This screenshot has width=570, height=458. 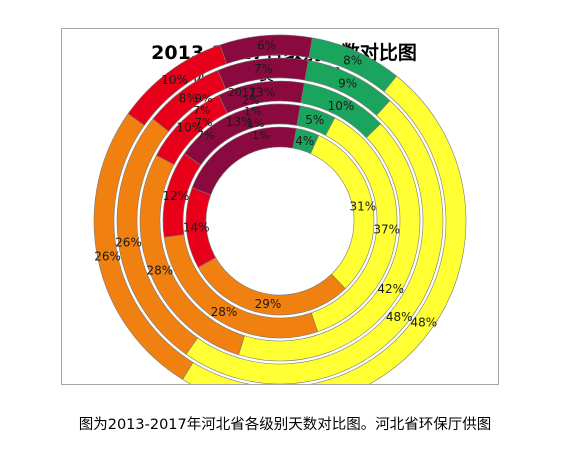 I want to click on data-label: 37%, so click(x=386, y=230).